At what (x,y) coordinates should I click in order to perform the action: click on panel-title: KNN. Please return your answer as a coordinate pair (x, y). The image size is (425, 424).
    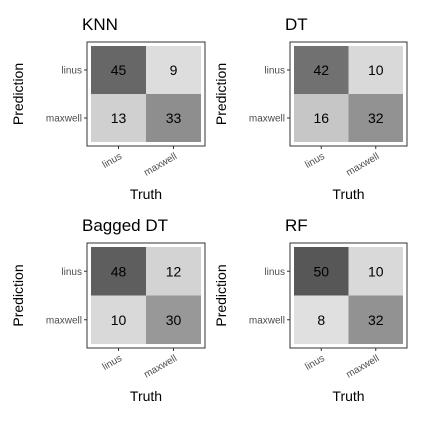
    Looking at the image, I should click on (100, 24).